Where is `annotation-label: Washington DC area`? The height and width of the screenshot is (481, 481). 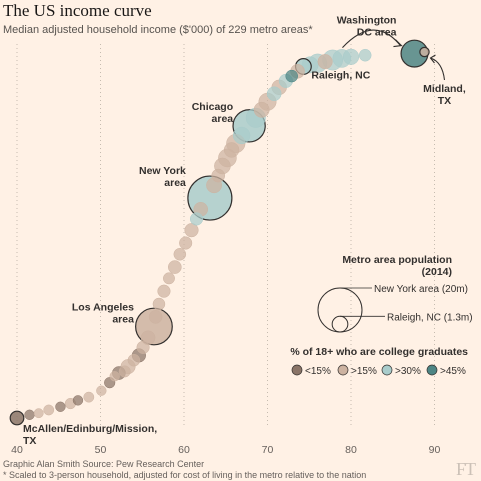 annotation-label: Washington DC area is located at coordinates (367, 27).